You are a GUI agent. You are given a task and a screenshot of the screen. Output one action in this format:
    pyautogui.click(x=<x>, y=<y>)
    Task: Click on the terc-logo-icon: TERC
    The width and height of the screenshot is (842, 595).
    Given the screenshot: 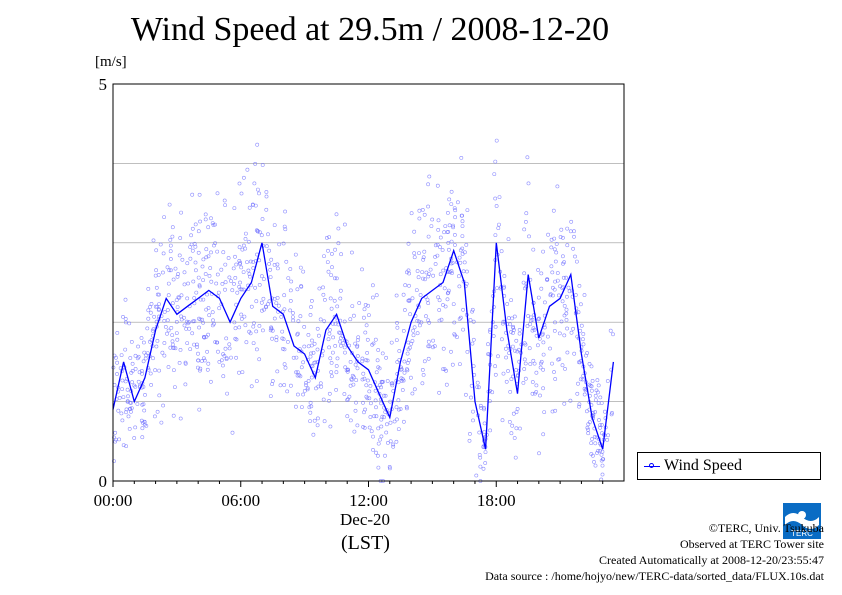 What is the action you would take?
    pyautogui.click(x=802, y=521)
    